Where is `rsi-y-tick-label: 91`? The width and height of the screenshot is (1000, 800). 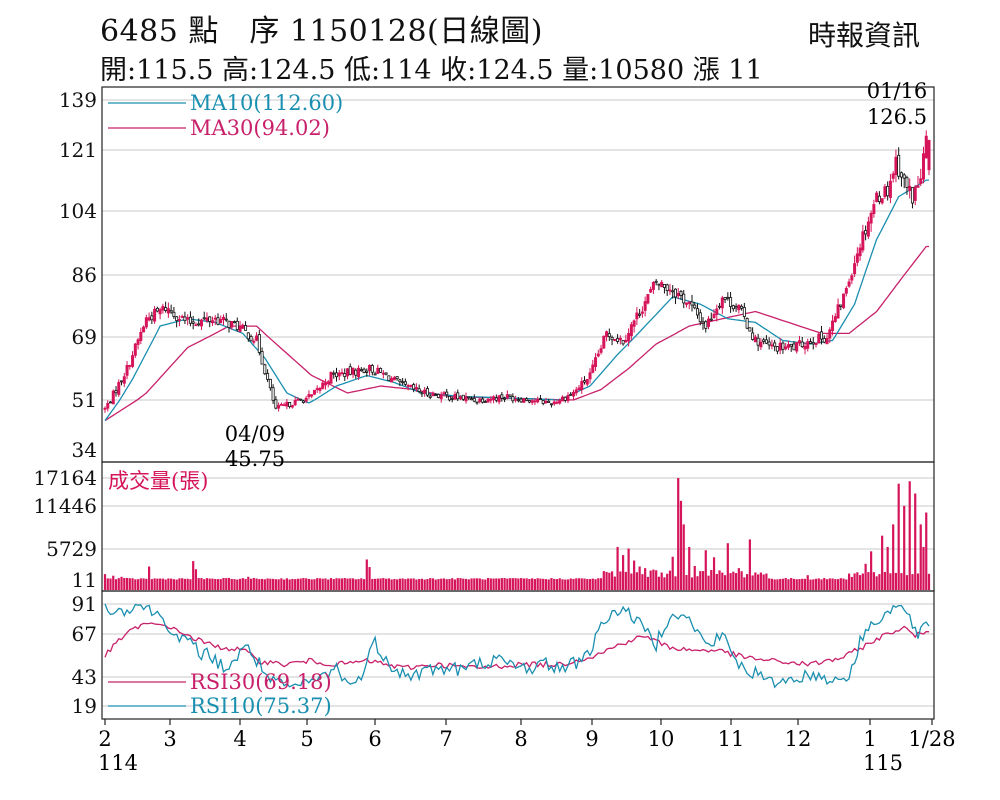
rsi-y-tick-label: 91 is located at coordinates (84, 604).